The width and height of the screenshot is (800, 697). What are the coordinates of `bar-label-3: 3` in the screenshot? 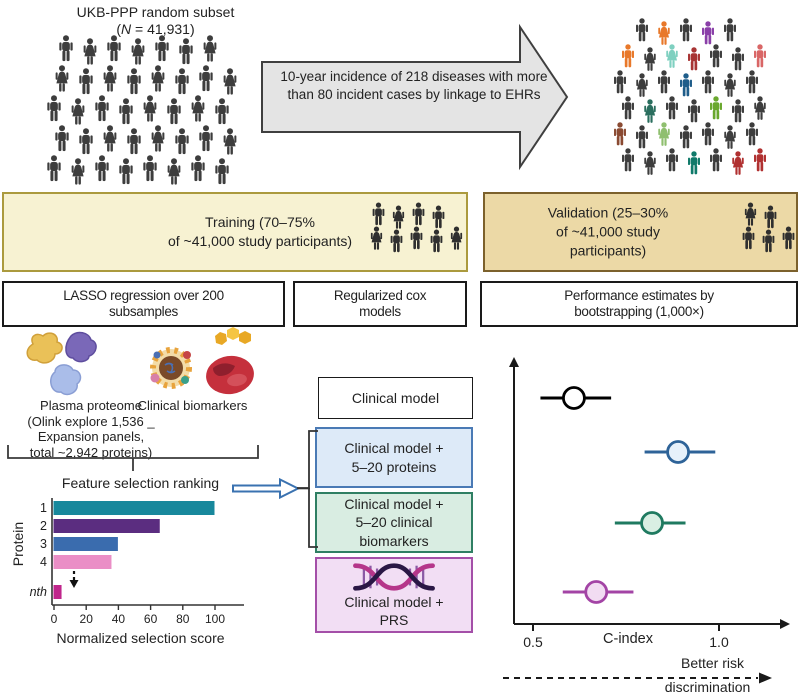 It's located at (43, 544).